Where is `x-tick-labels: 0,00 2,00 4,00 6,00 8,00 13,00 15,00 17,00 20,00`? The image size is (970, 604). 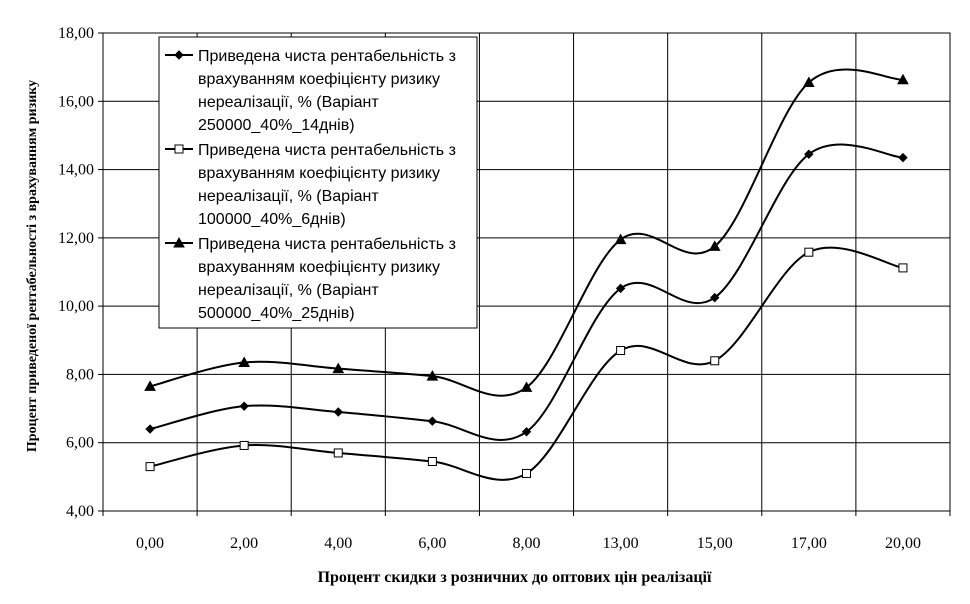 x-tick-labels: 0,00 2,00 4,00 6,00 8,00 13,00 15,00 17,00 20,00 is located at coordinates (526, 531).